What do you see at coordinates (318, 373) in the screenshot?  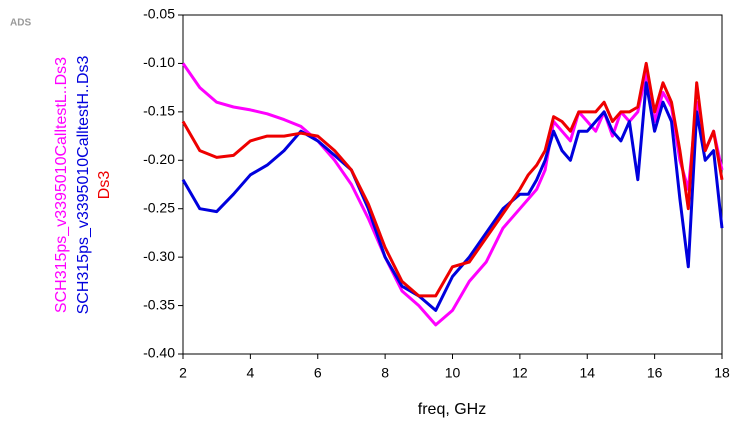 I see `x-tick-label: 6` at bounding box center [318, 373].